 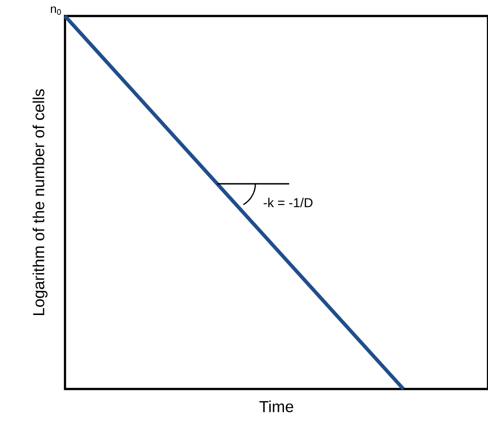 What do you see at coordinates (55, 10) in the screenshot?
I see `text: n$_{0}$` at bounding box center [55, 10].